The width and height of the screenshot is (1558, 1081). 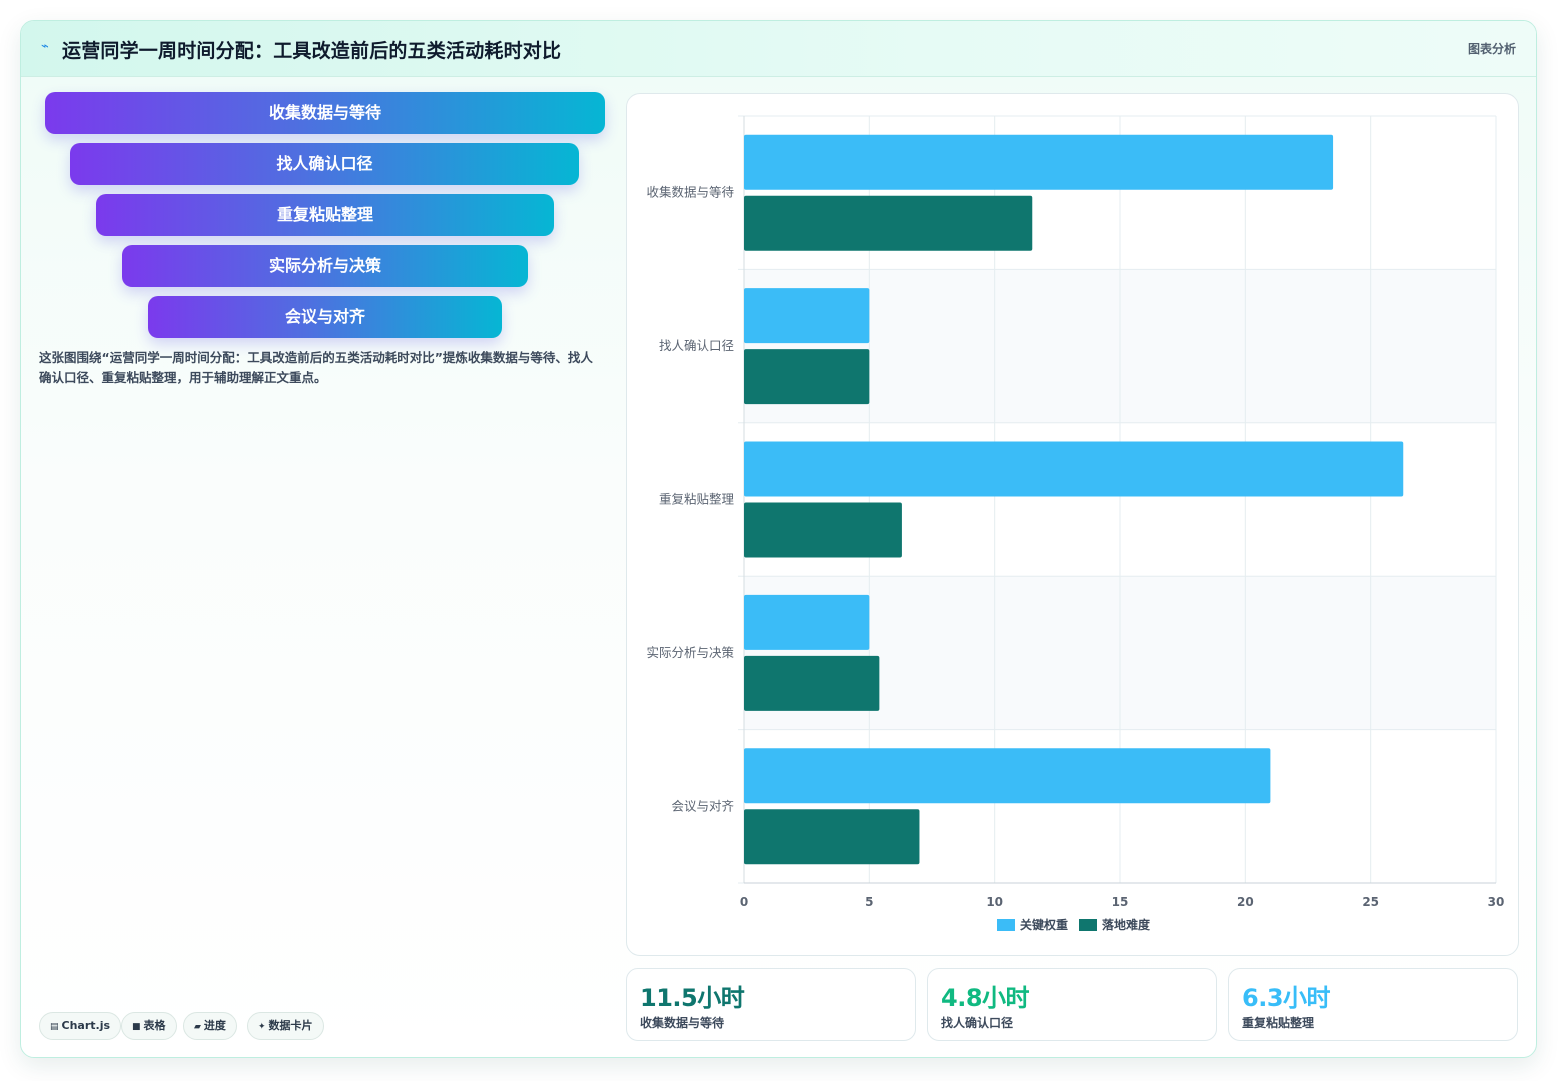 I want to click on funnel-item: 找人确认口径, so click(x=324, y=164).